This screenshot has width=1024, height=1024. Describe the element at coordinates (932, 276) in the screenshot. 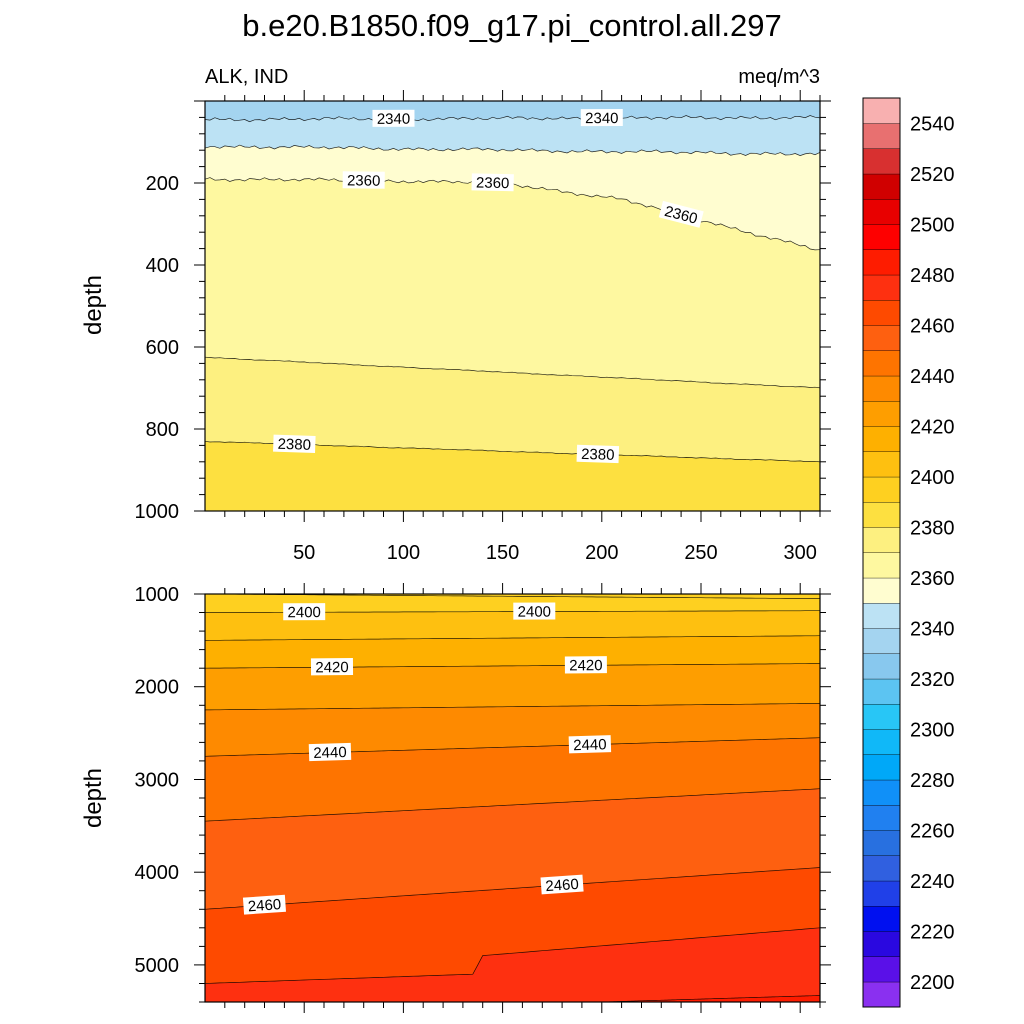

I see `colorbar-label: 2480` at that location.